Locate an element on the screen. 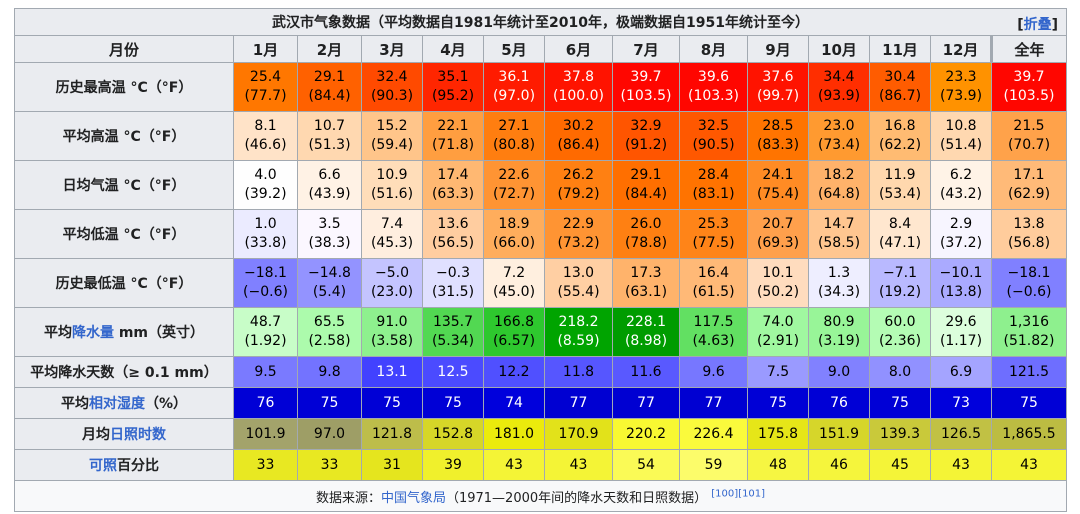 This screenshot has height=514, width=1080. month-cell: −5.0 (23.0) is located at coordinates (392, 283).